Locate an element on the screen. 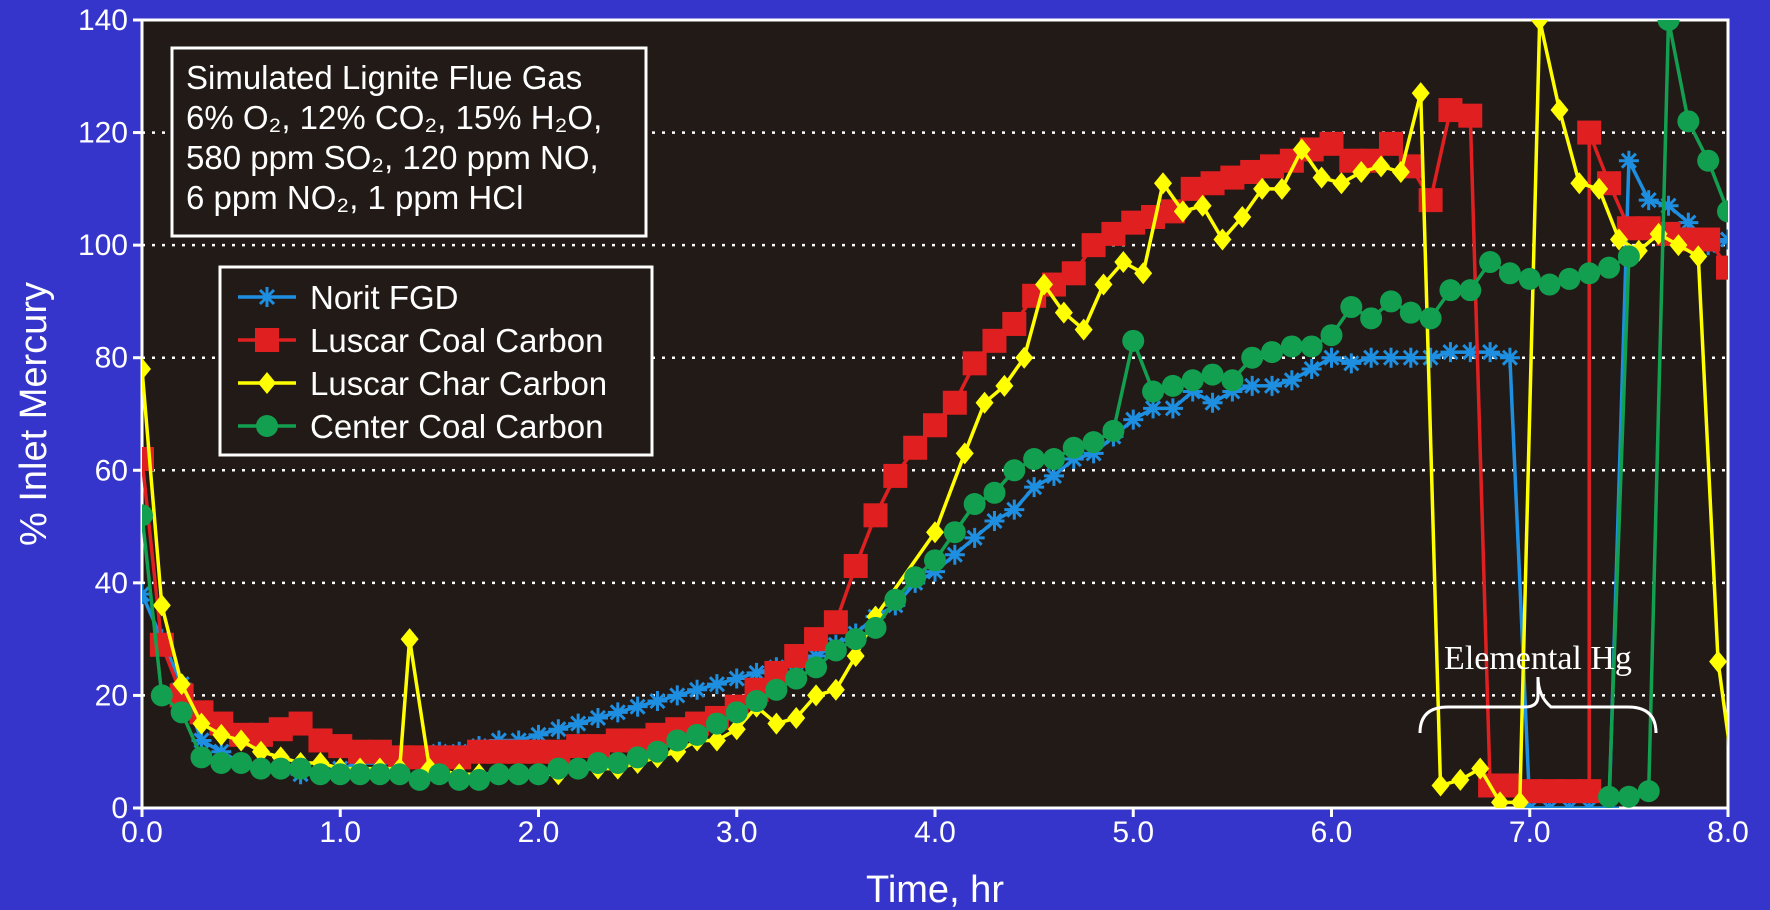 This screenshot has height=910, width=1770. x-tick-label: 0.0 is located at coordinates (142, 832).